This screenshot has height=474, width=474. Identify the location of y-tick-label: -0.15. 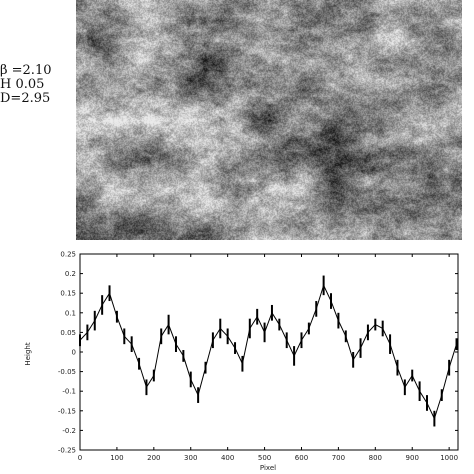
(67, 411).